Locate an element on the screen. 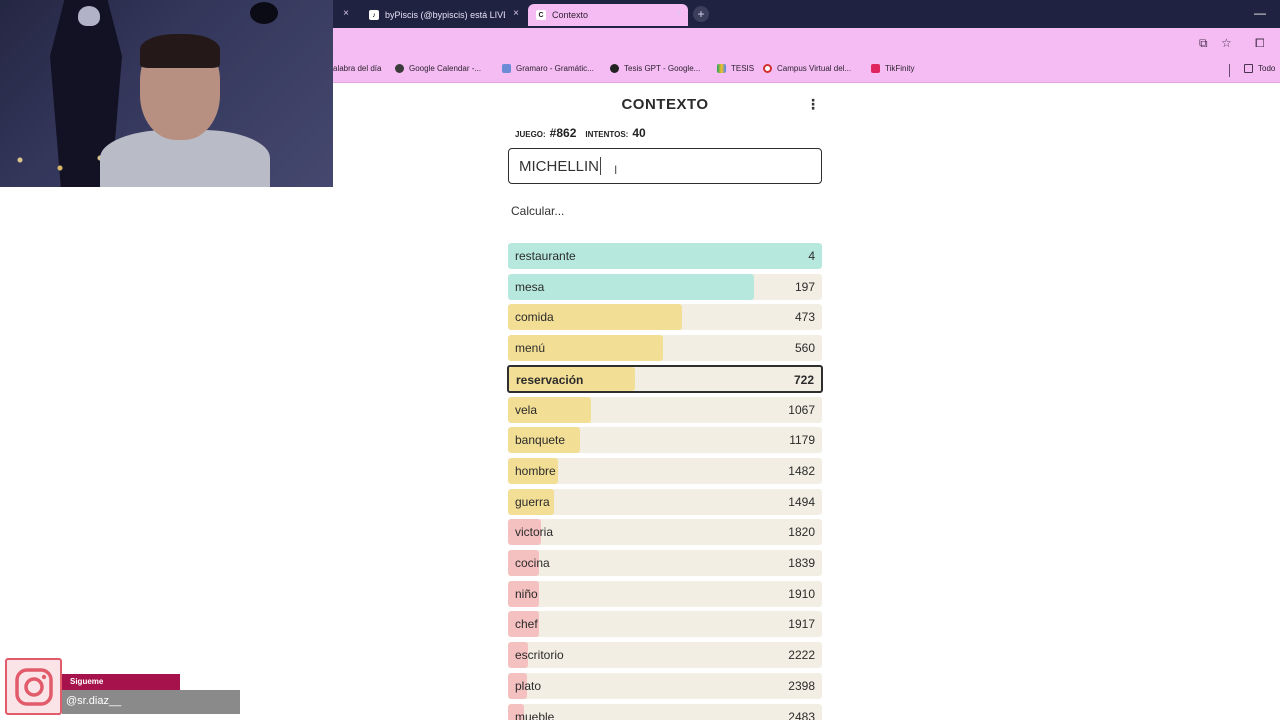  guess-rank: 1917 is located at coordinates (801, 624).